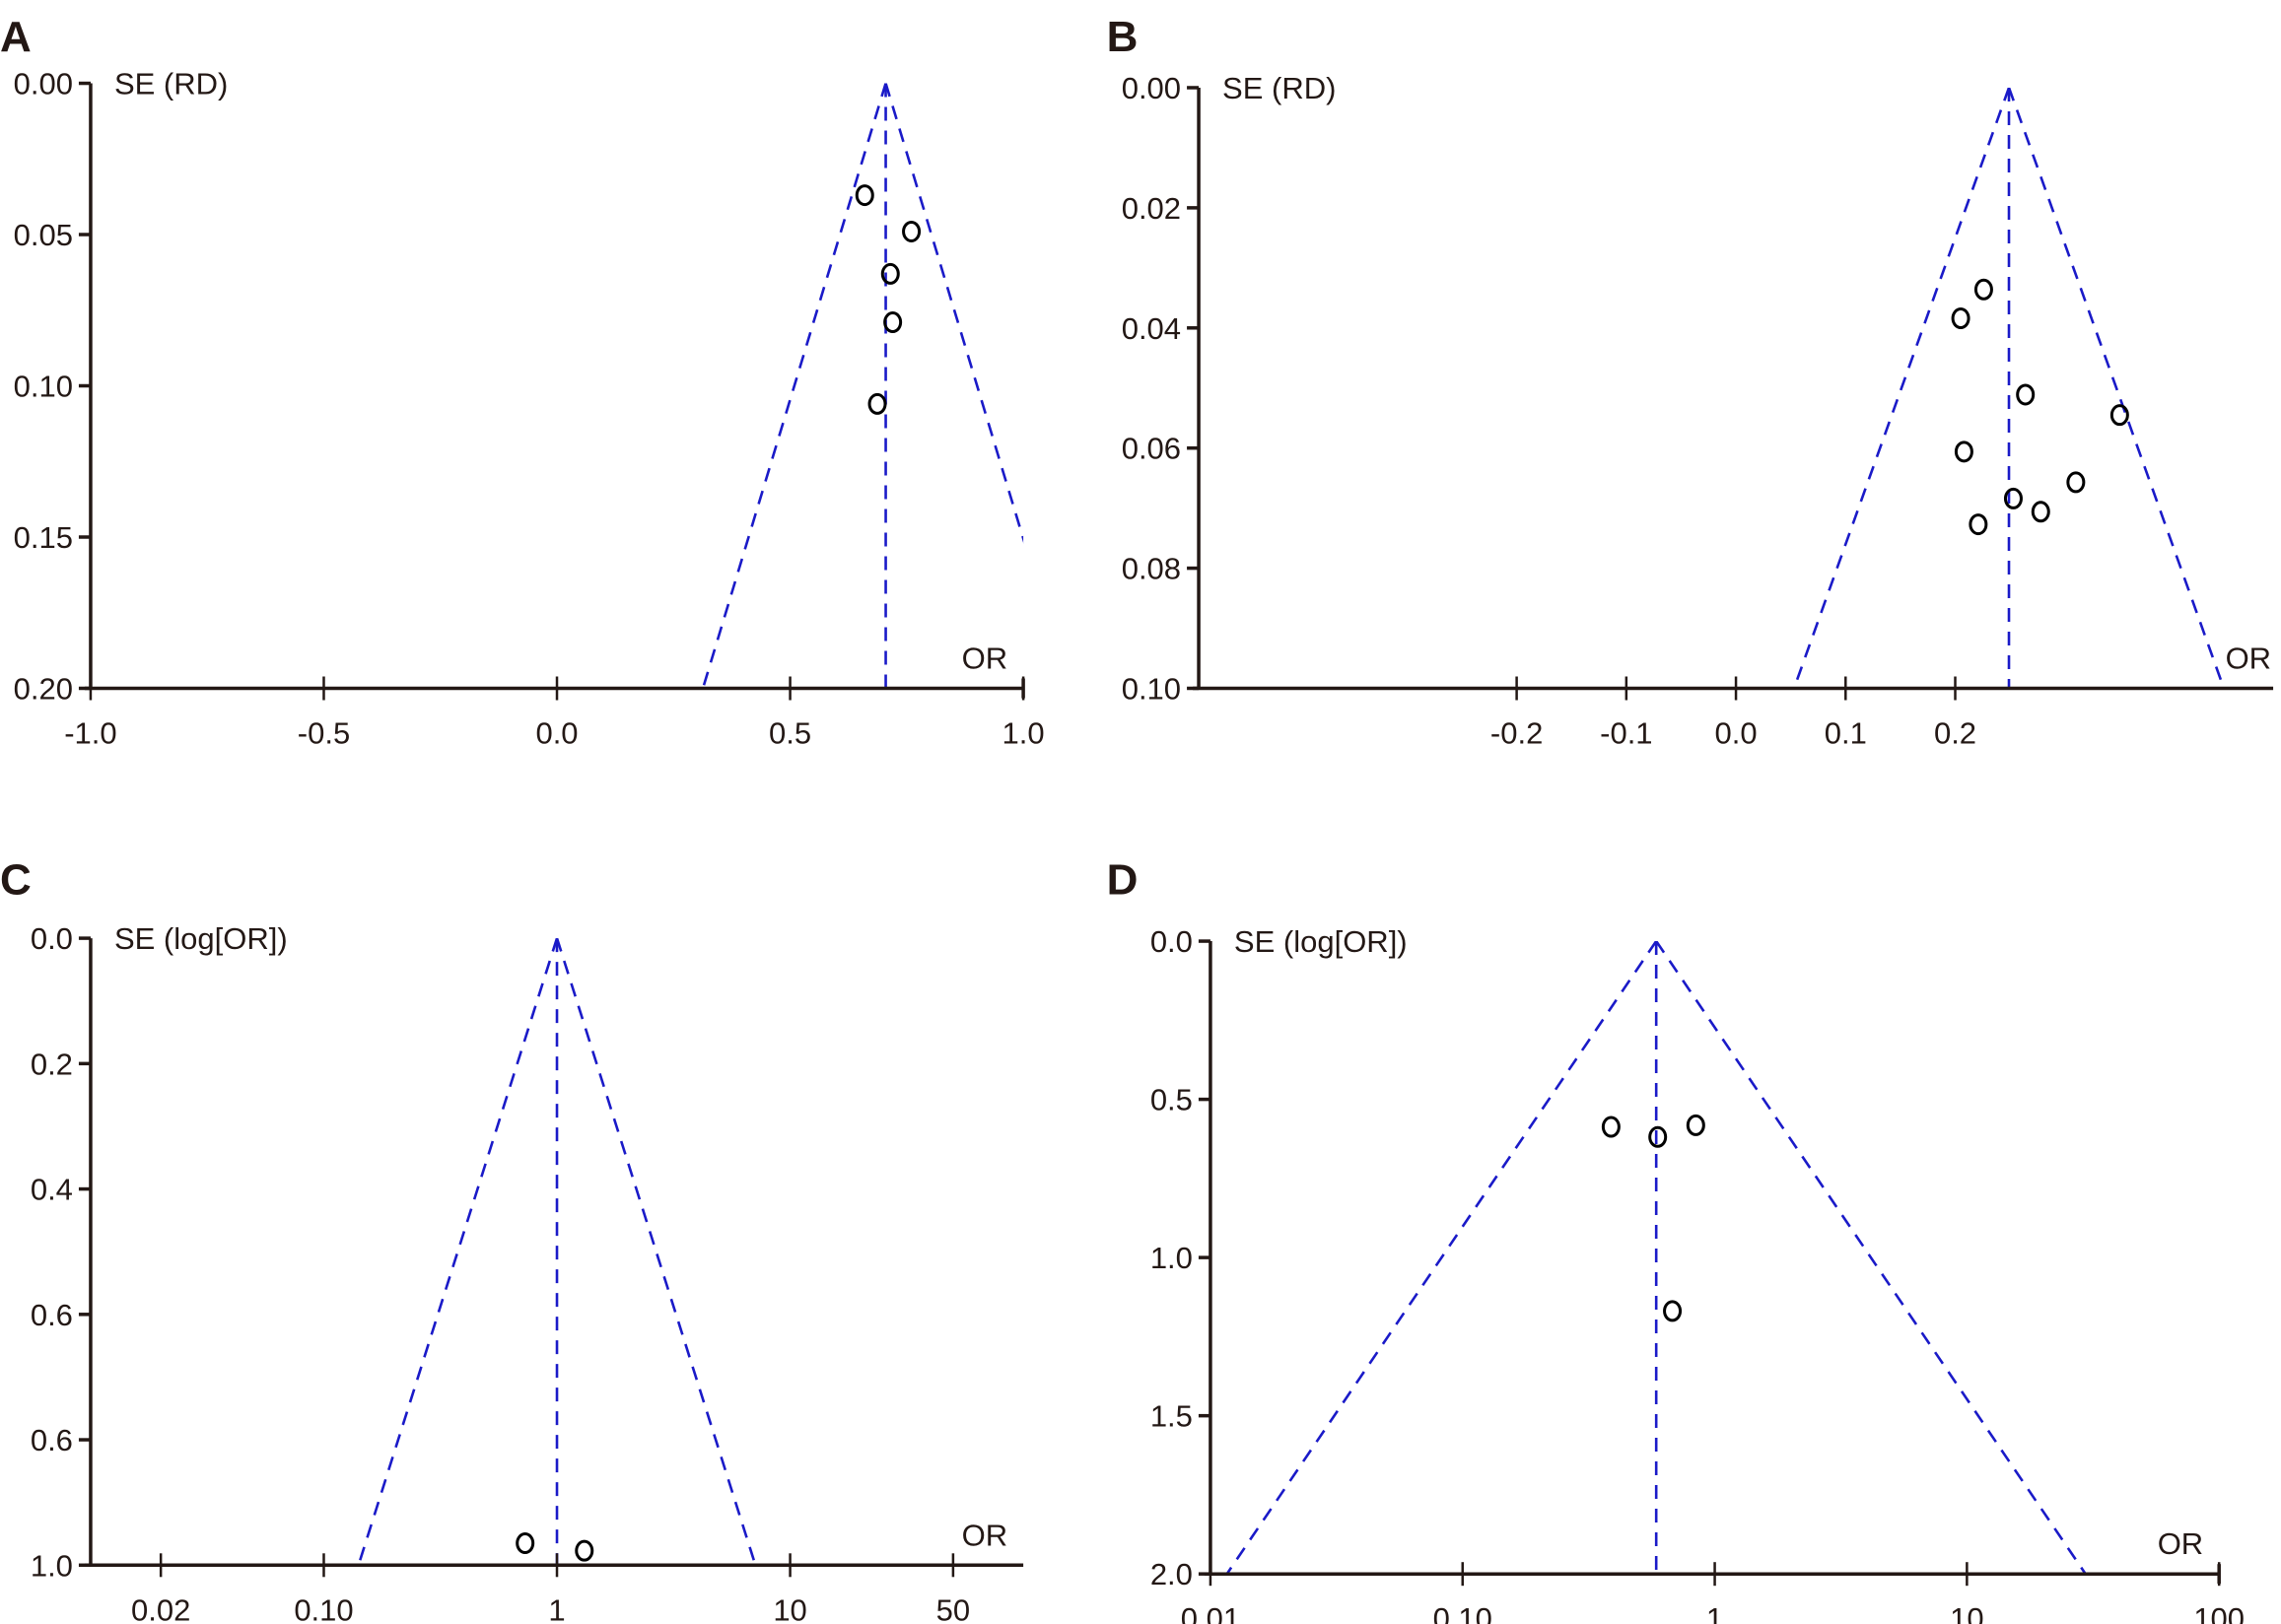 The width and height of the screenshot is (2281, 1624). I want to click on panel-letter: D, so click(1123, 881).